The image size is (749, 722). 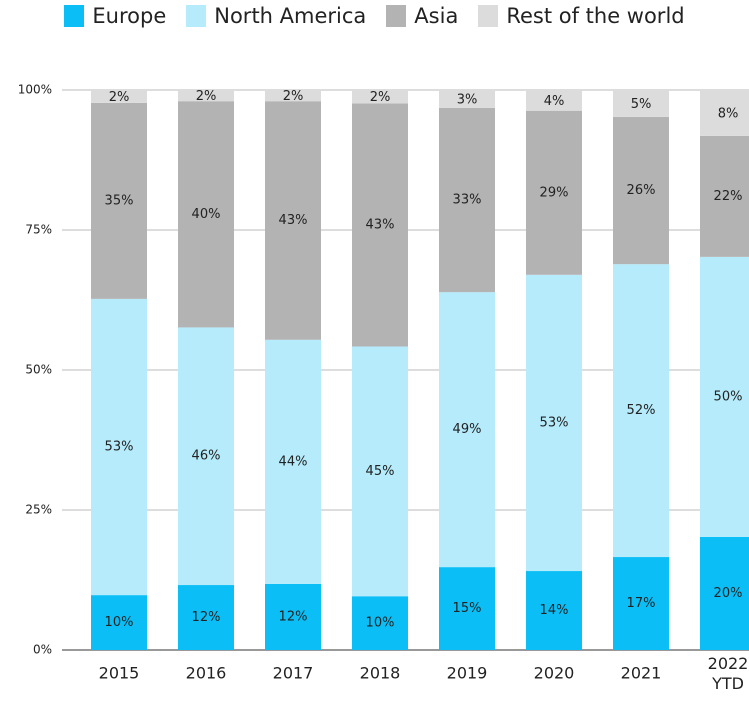 What do you see at coordinates (595, 16) in the screenshot?
I see `legend-label: Rest of the world` at bounding box center [595, 16].